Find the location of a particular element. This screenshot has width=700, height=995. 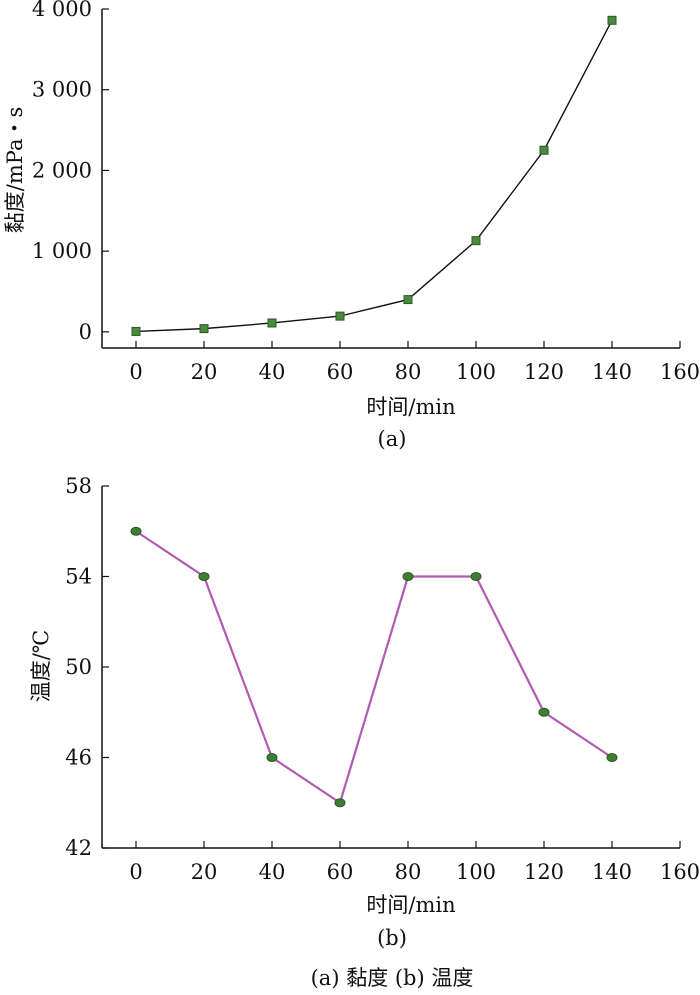

y-tick-label: 54 is located at coordinates (78, 577).